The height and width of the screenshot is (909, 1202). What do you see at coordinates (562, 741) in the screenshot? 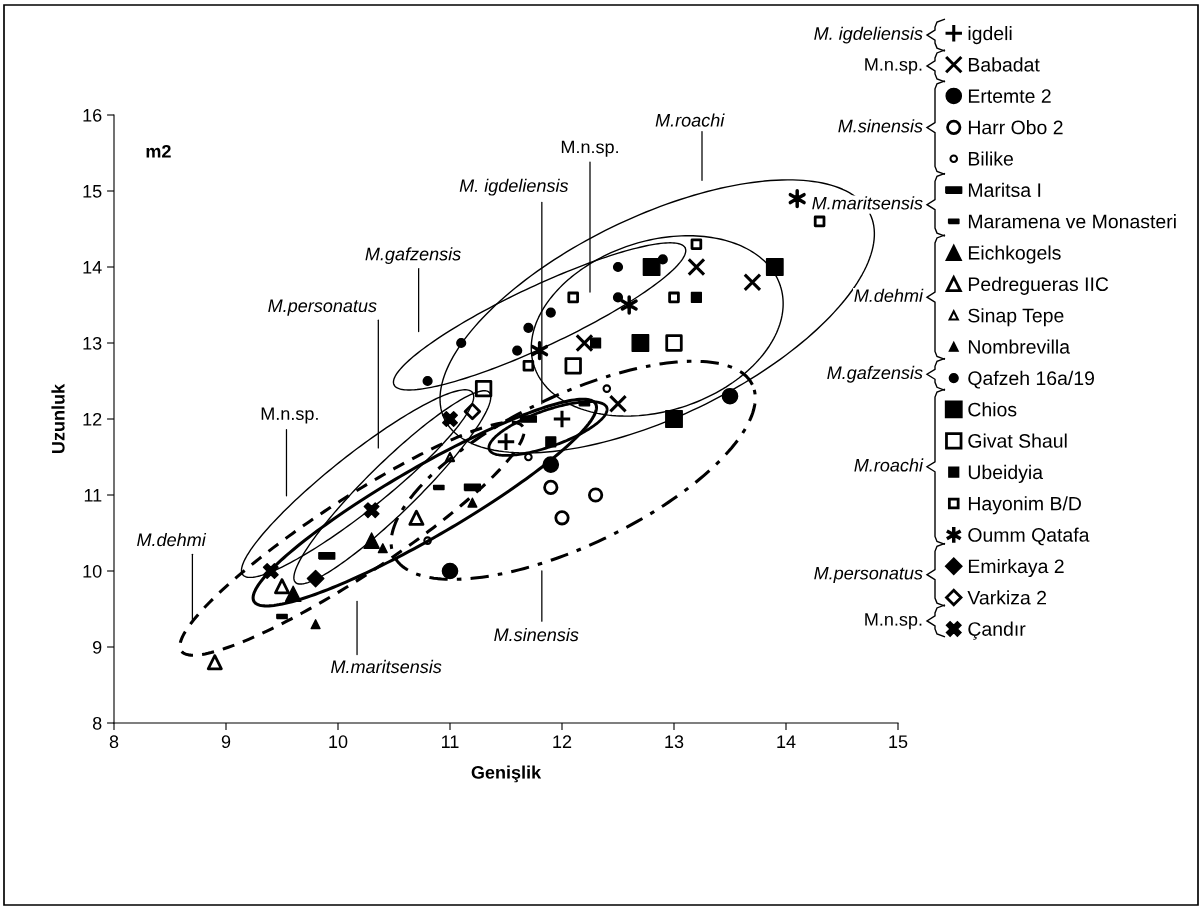
I see `x-tick-label: 12` at bounding box center [562, 741].